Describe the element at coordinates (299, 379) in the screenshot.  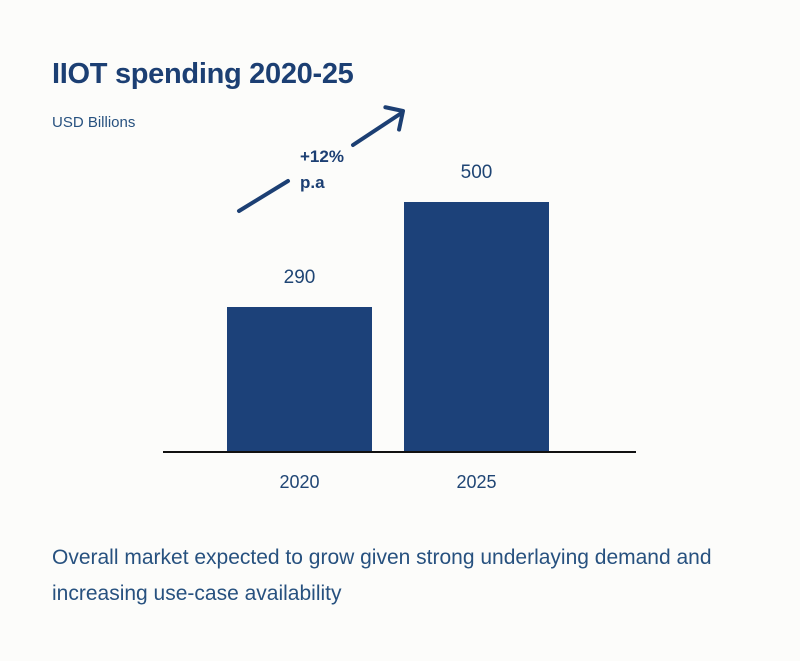
I see `bar-2020` at that location.